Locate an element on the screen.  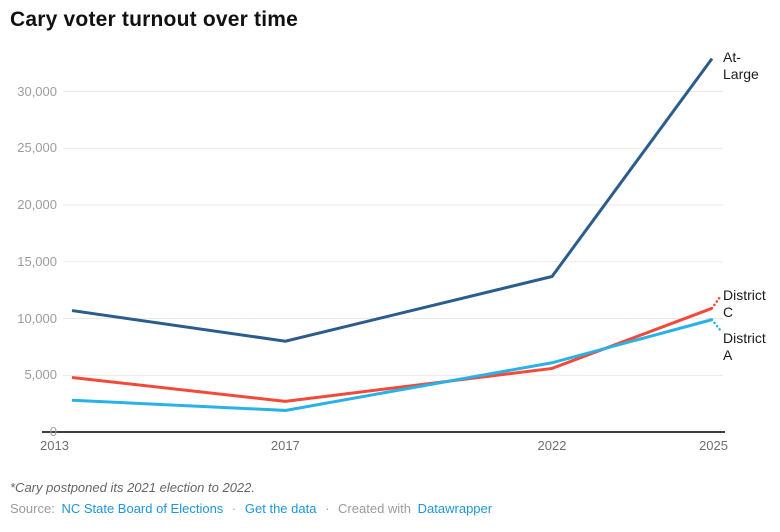
y-tick-label: 15,000 is located at coordinates (37, 261).